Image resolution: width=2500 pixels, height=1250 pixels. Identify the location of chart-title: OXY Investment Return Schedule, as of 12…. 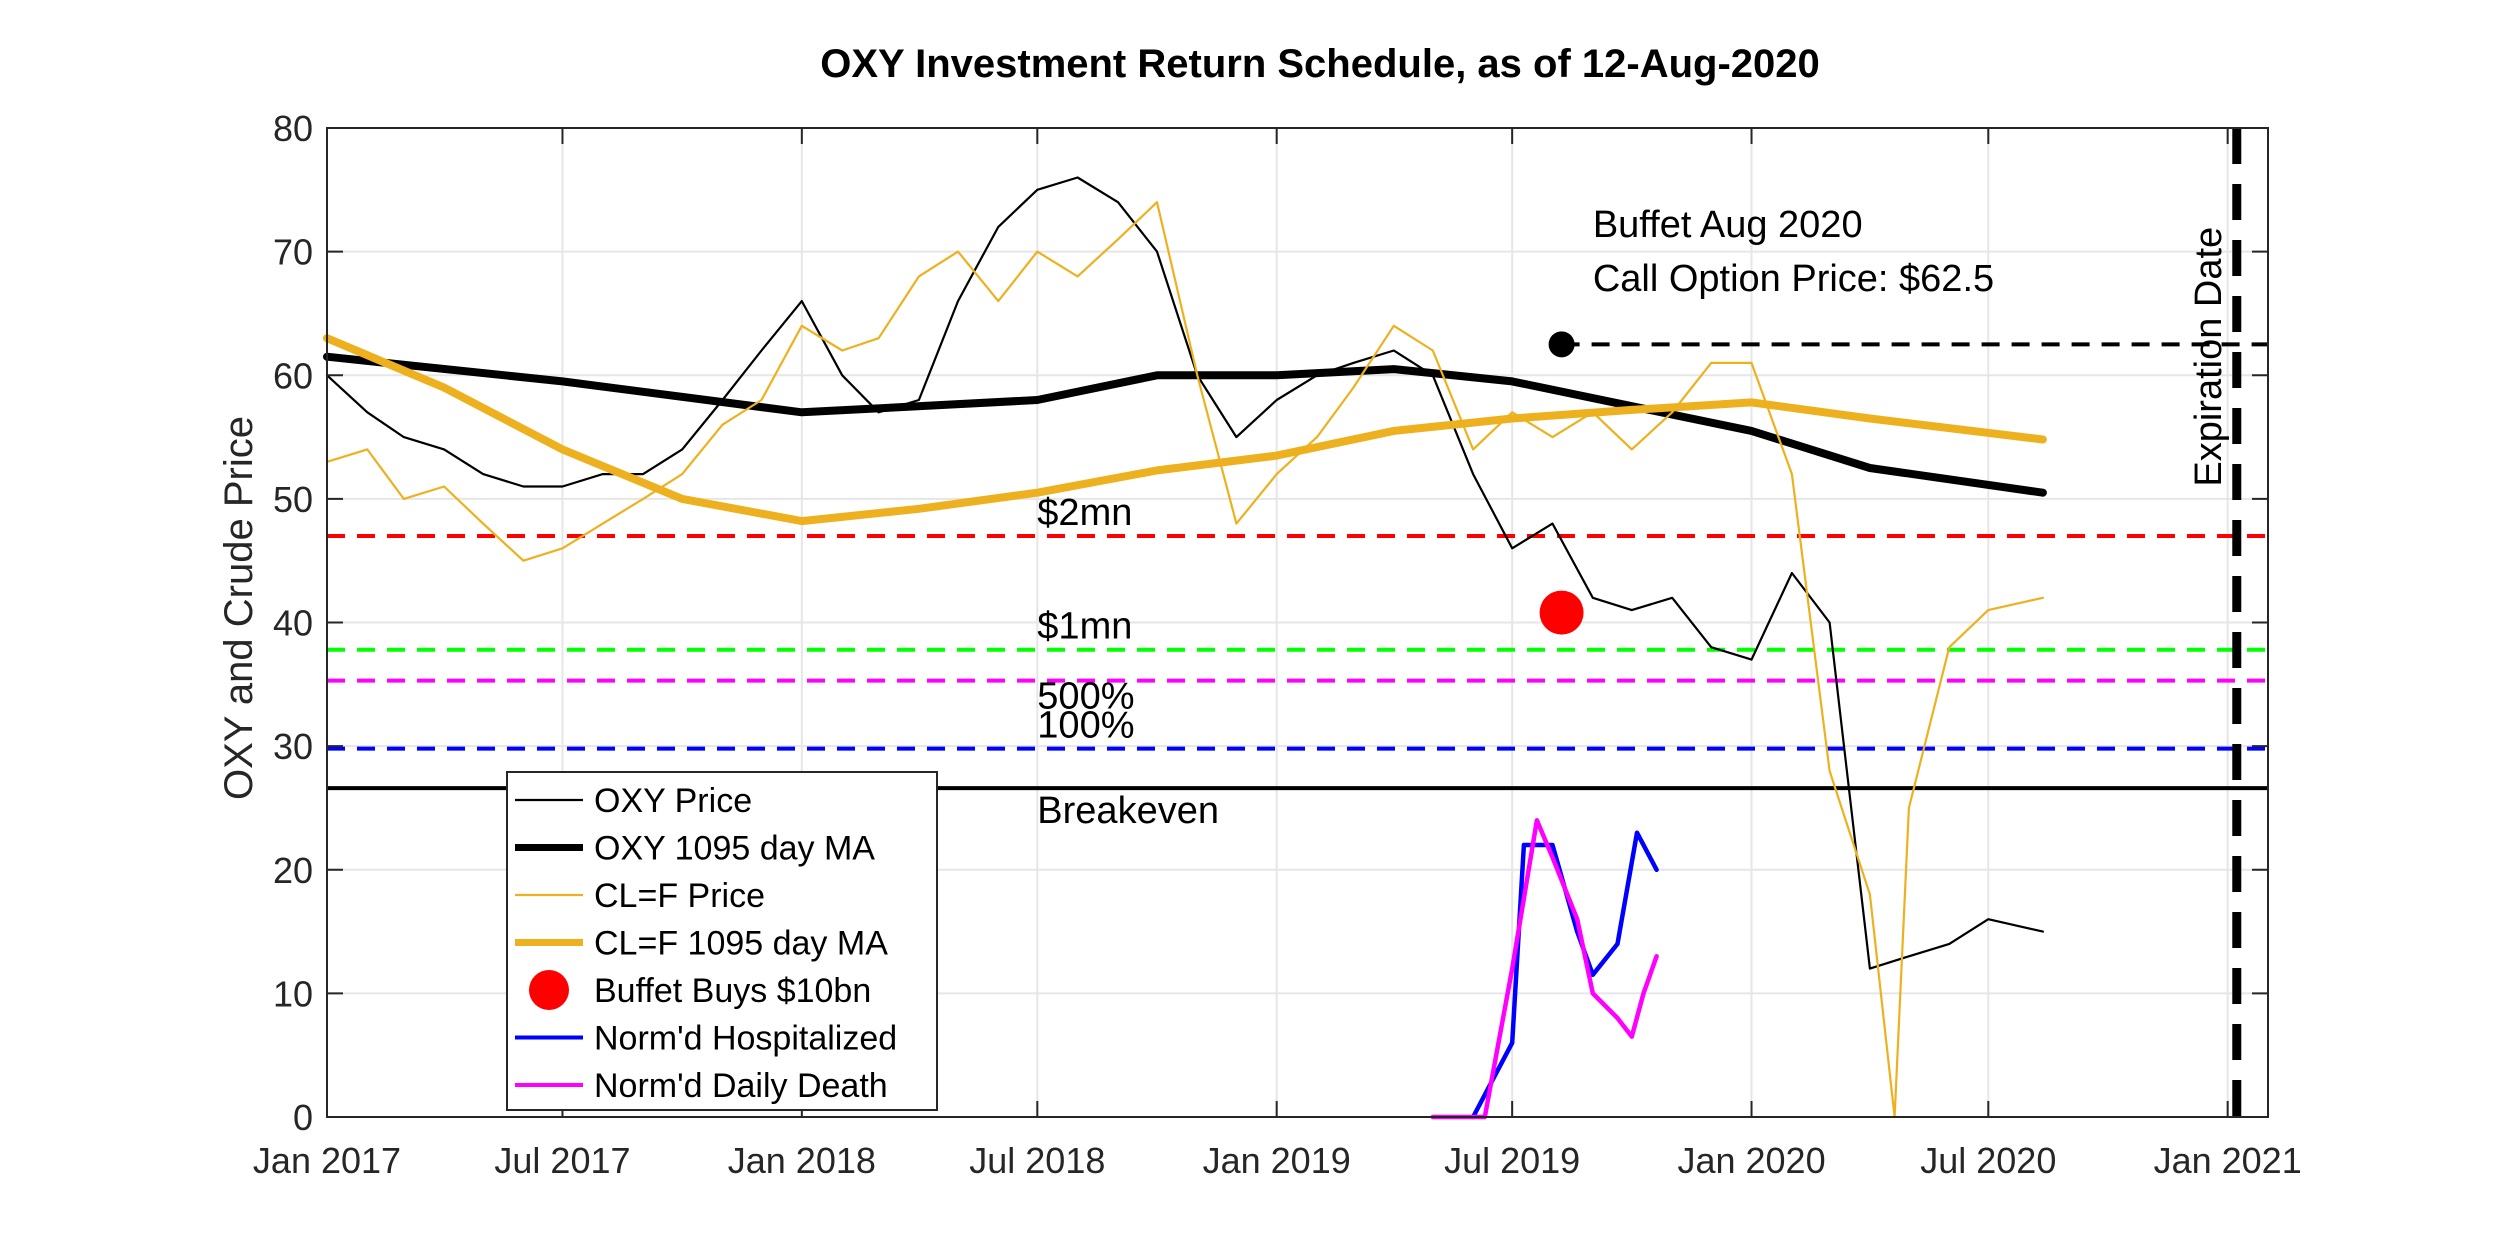
(1320, 64).